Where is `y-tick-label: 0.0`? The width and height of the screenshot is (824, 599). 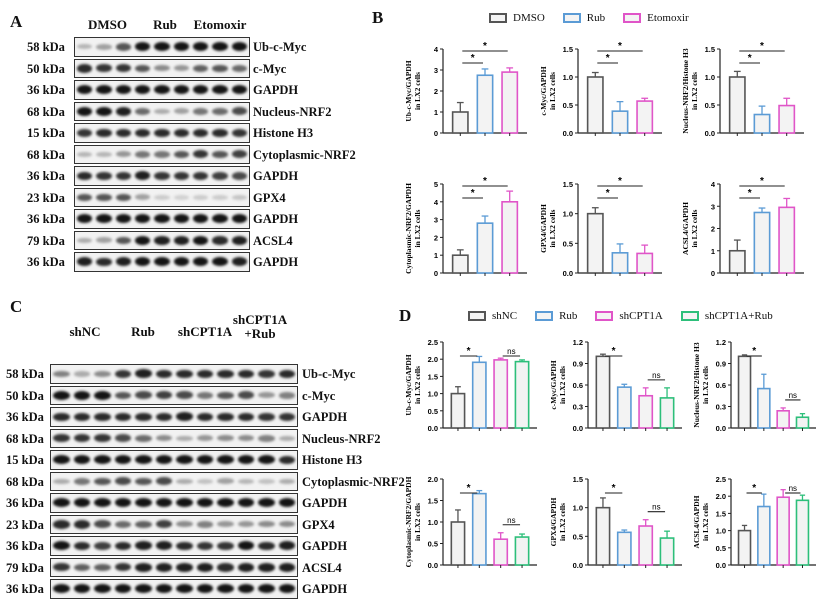 y-tick-label: 0.0 is located at coordinates (721, 428).